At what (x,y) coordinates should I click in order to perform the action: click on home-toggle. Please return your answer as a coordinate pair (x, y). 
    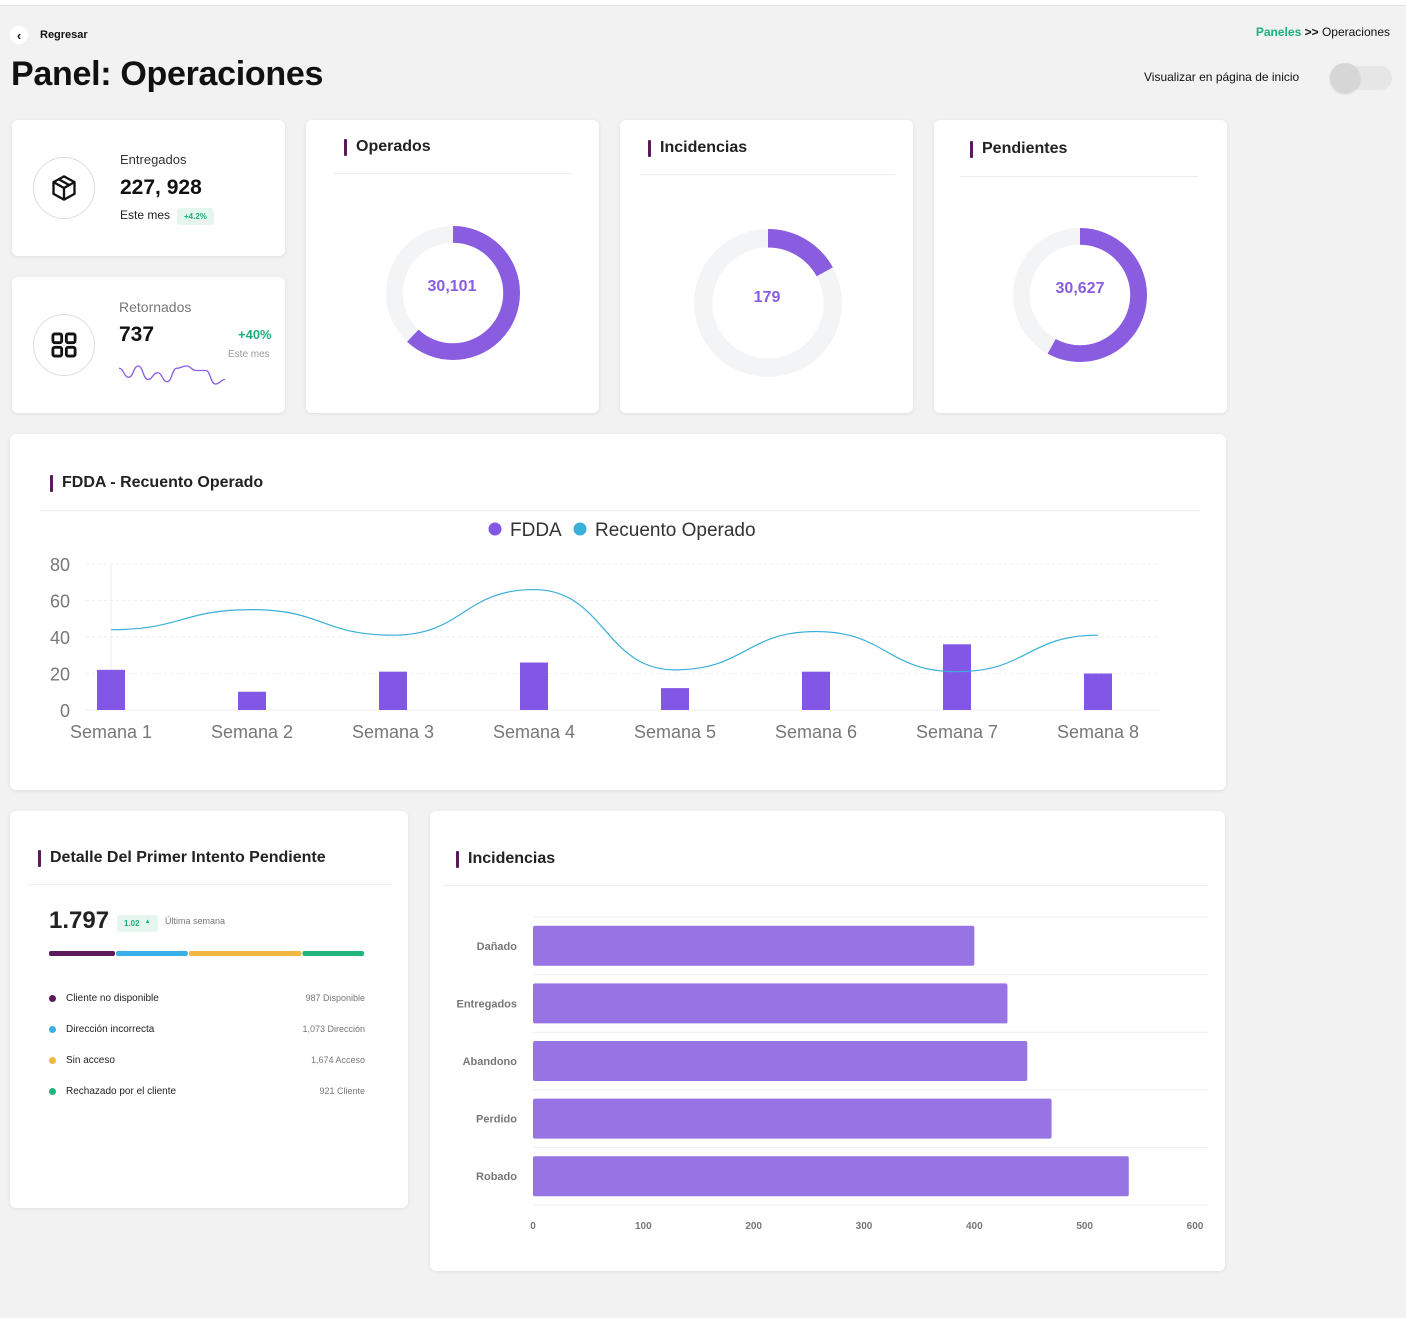
    Looking at the image, I should click on (1361, 78).